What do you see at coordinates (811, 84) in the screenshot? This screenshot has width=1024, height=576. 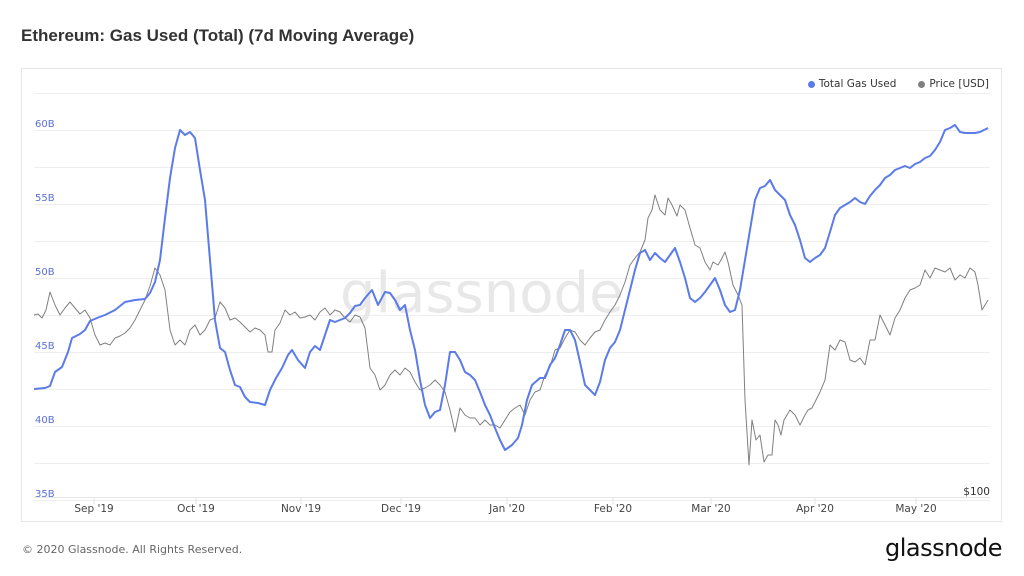 I see `legend-dot-gas-icon` at bounding box center [811, 84].